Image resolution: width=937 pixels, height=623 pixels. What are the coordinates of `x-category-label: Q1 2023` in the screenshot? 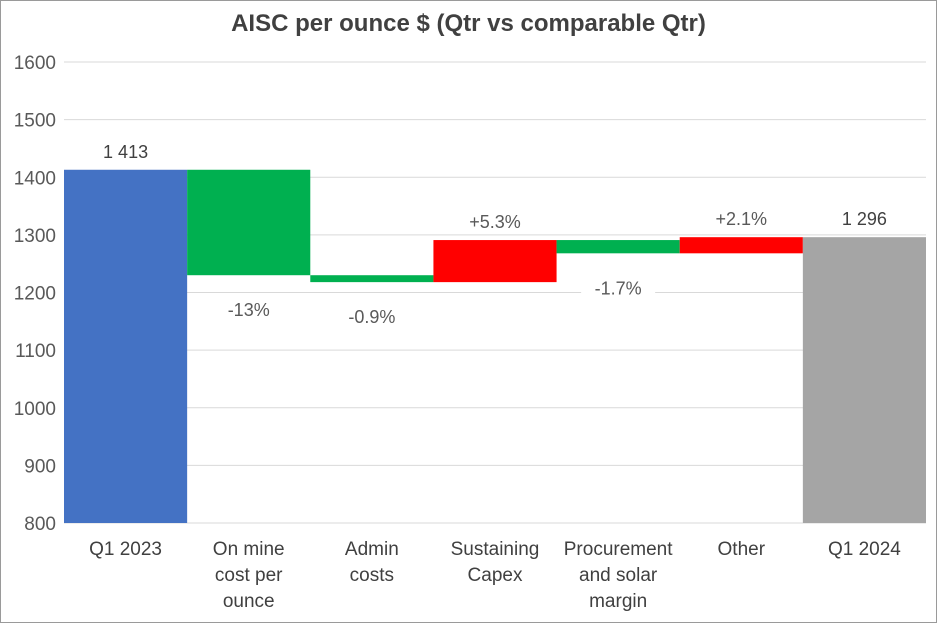 It's located at (125, 549).